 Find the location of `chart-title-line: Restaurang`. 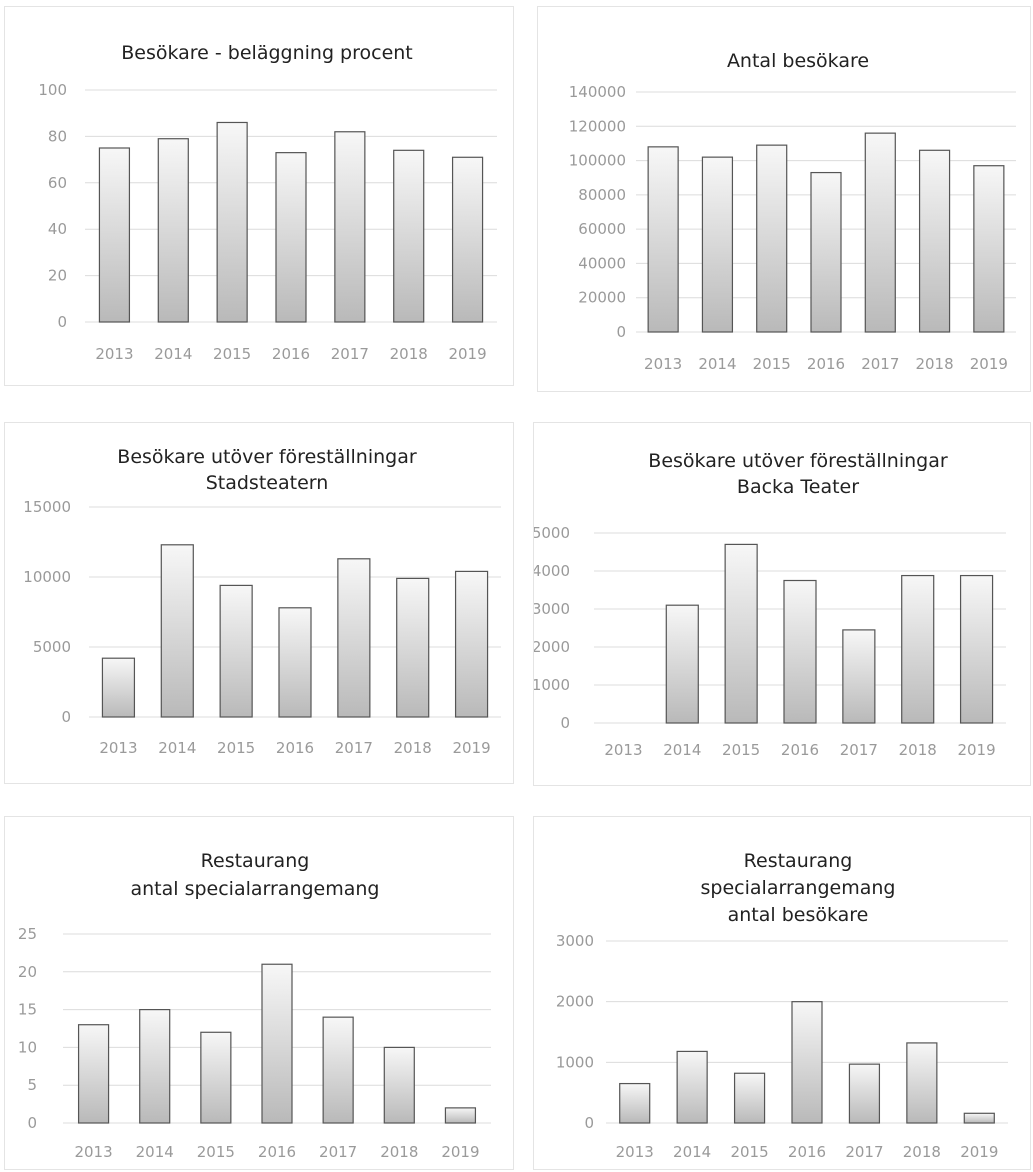

chart-title-line: Restaurang is located at coordinates (255, 861).